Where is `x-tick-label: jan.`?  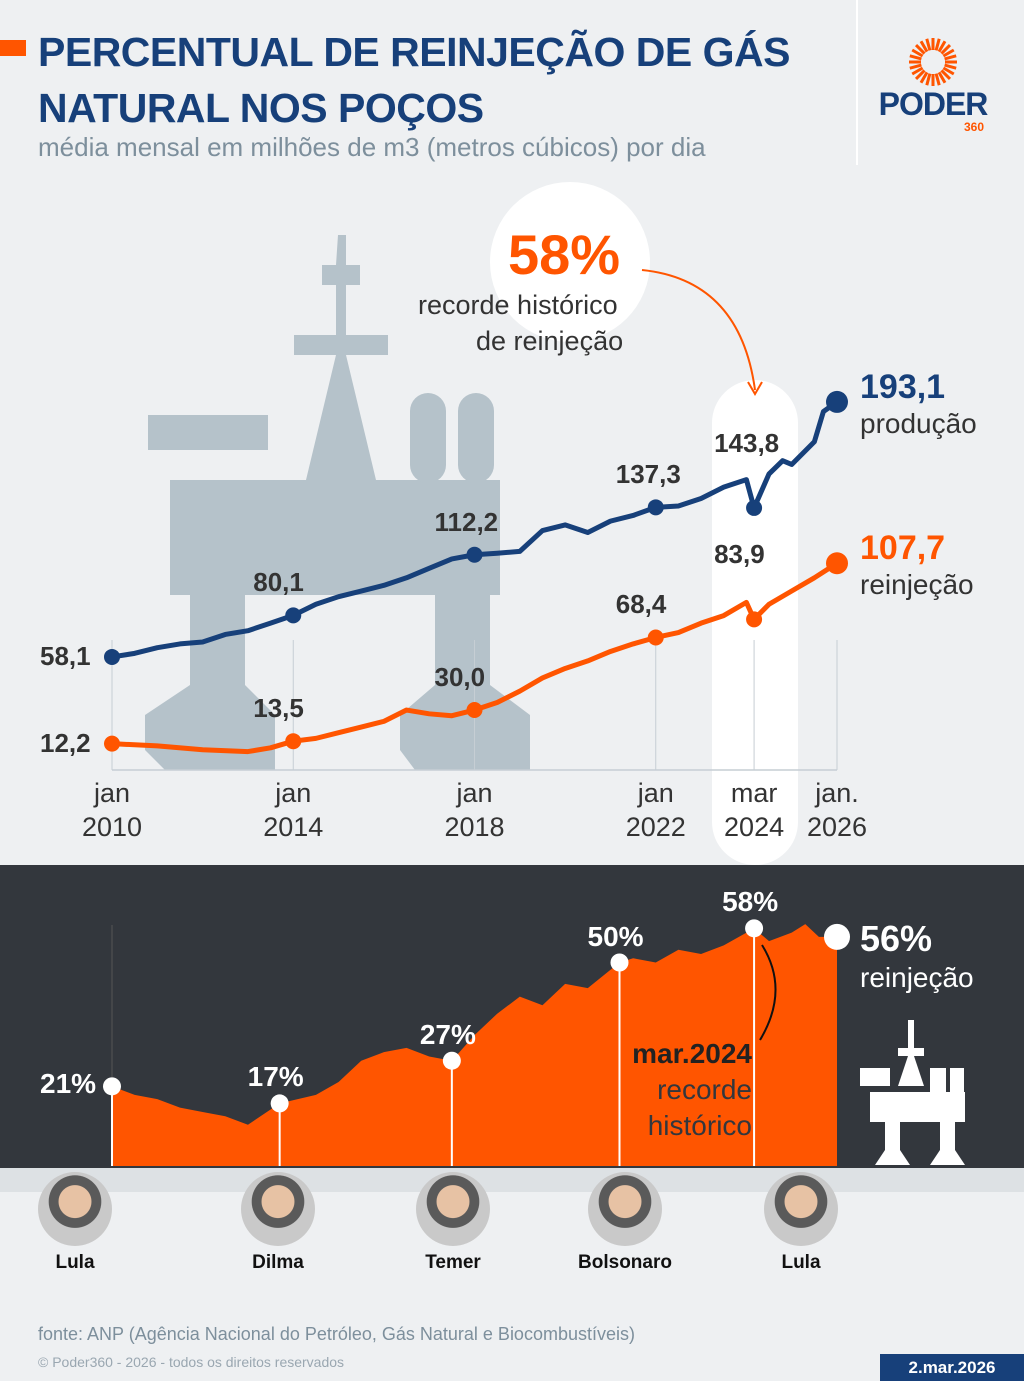
x-tick-label: jan. is located at coordinates (837, 793).